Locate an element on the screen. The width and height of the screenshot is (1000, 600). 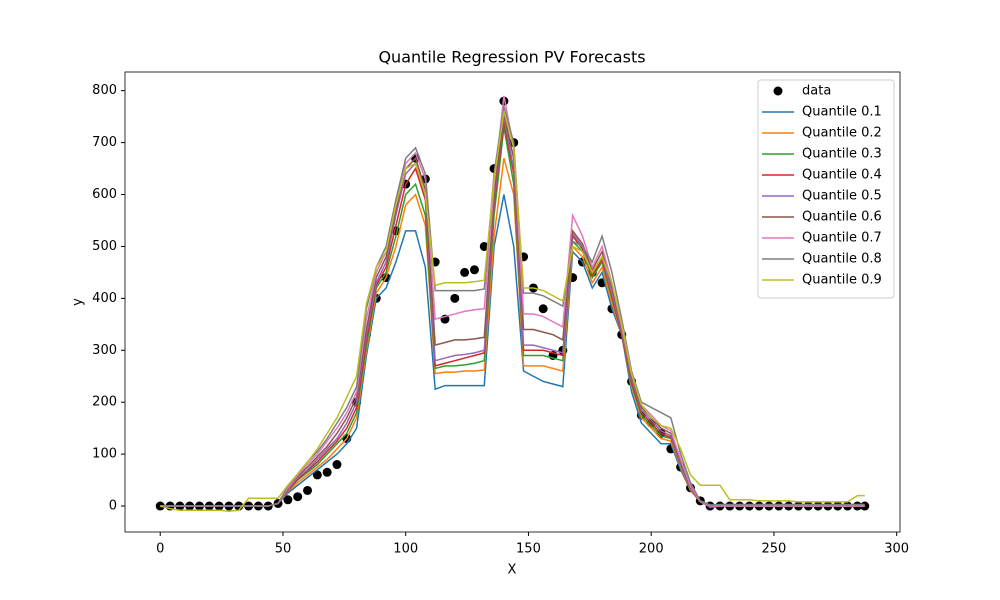
legend-marker is located at coordinates (778, 91).